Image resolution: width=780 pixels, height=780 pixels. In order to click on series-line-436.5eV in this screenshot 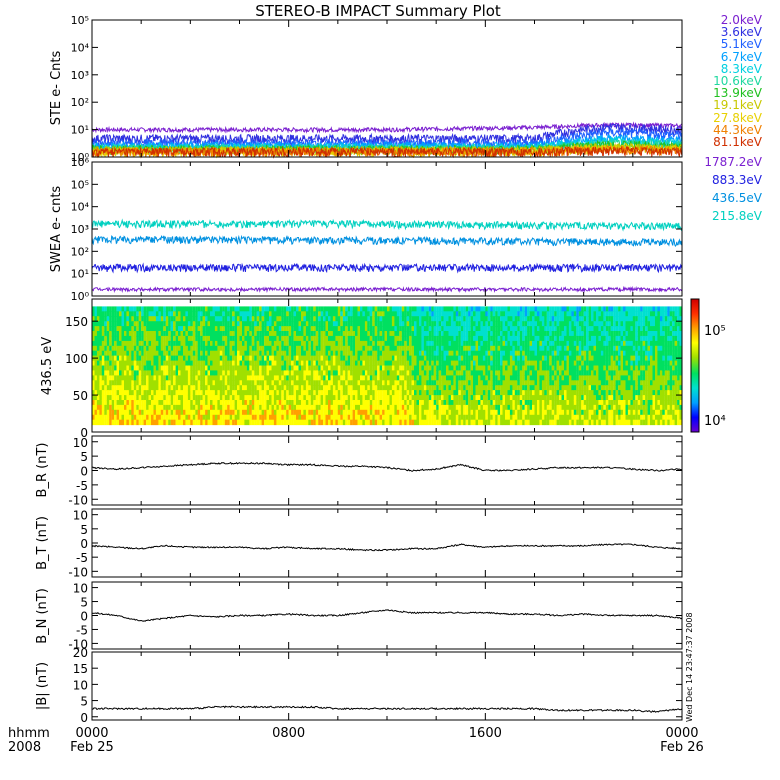, I will do `click(387, 241)`.